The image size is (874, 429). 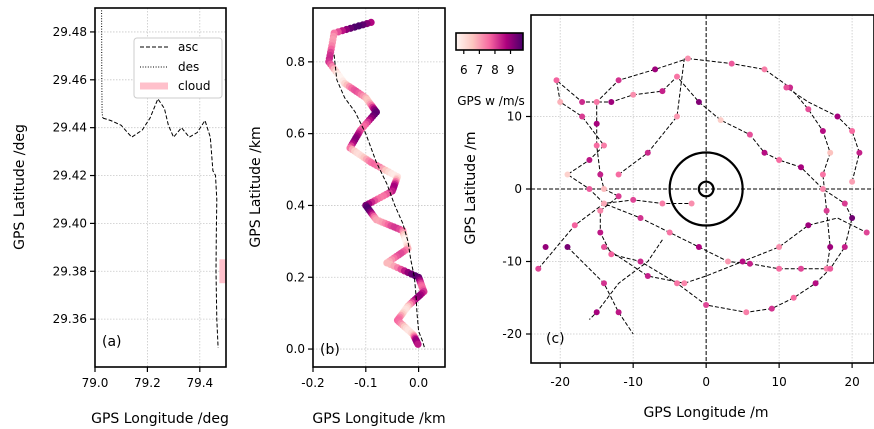 I want to click on y-tick-label: 0, so click(x=518, y=189).